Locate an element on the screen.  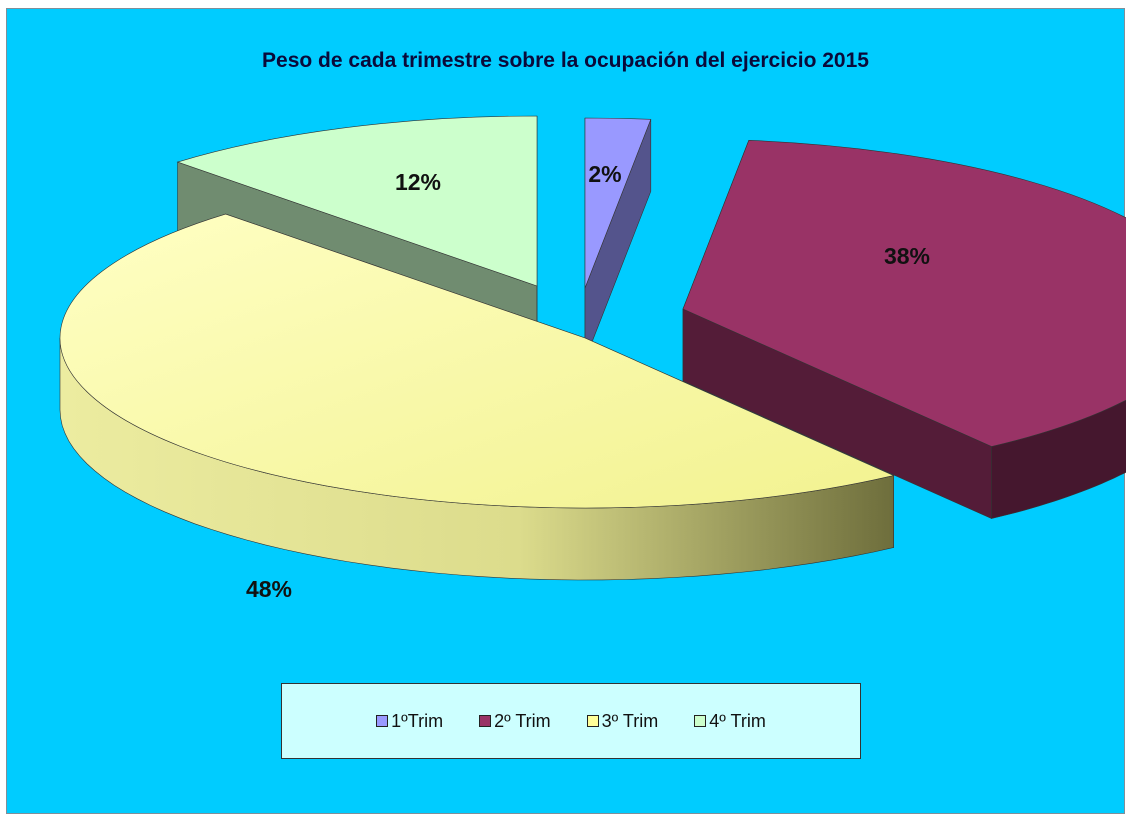
legend-label: 4º Trim is located at coordinates (737, 720).